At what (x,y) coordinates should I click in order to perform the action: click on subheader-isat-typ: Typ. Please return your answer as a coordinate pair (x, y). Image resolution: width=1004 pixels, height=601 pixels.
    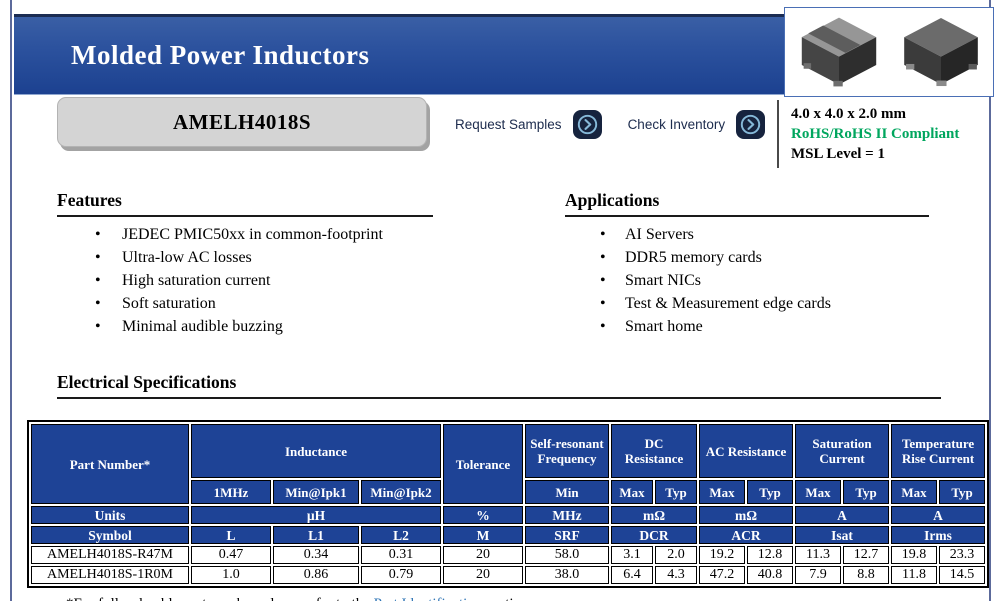
    Looking at the image, I should click on (866, 492).